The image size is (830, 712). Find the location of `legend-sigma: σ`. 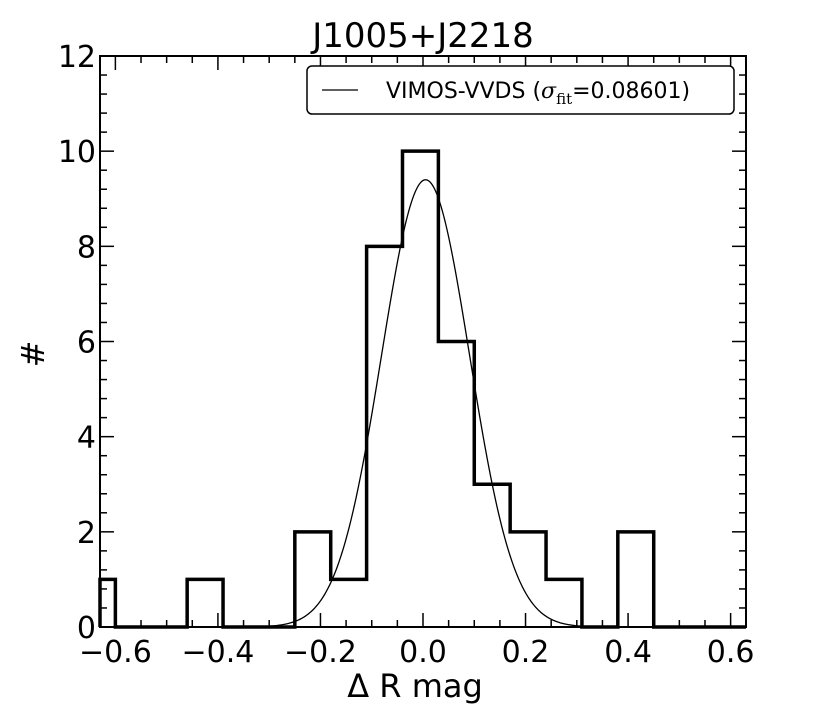

legend-sigma: σ is located at coordinates (549, 91).